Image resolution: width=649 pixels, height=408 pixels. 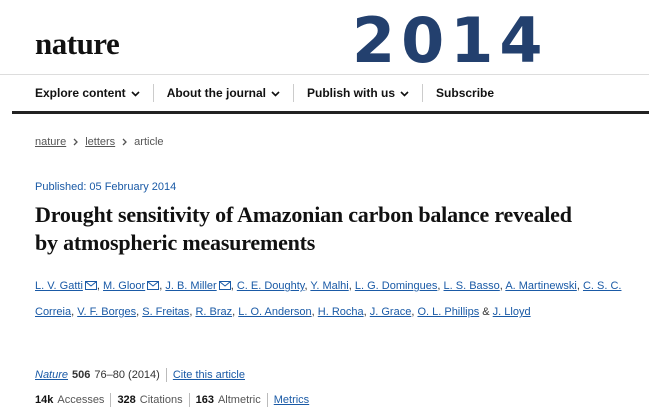 What do you see at coordinates (390, 312) in the screenshot?
I see `author-link: J. Grace` at bounding box center [390, 312].